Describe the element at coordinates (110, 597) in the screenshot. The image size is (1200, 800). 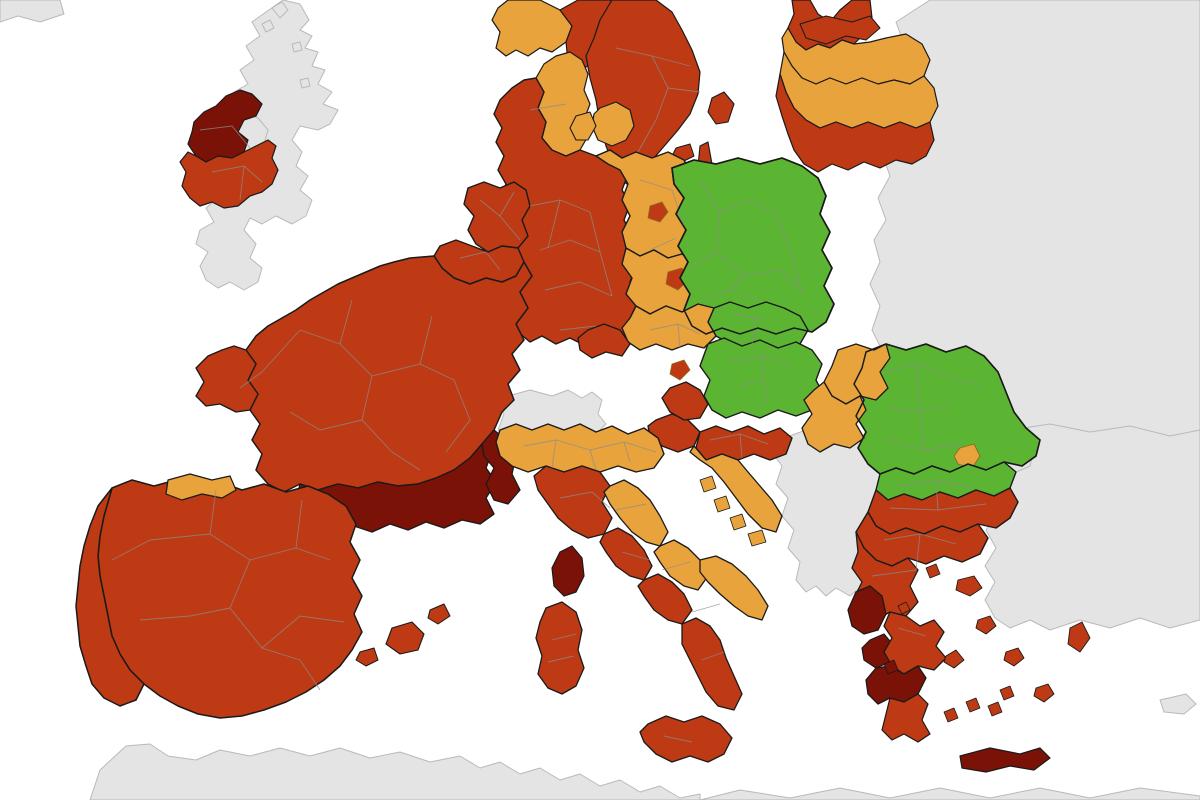
I see `region-portugal` at that location.